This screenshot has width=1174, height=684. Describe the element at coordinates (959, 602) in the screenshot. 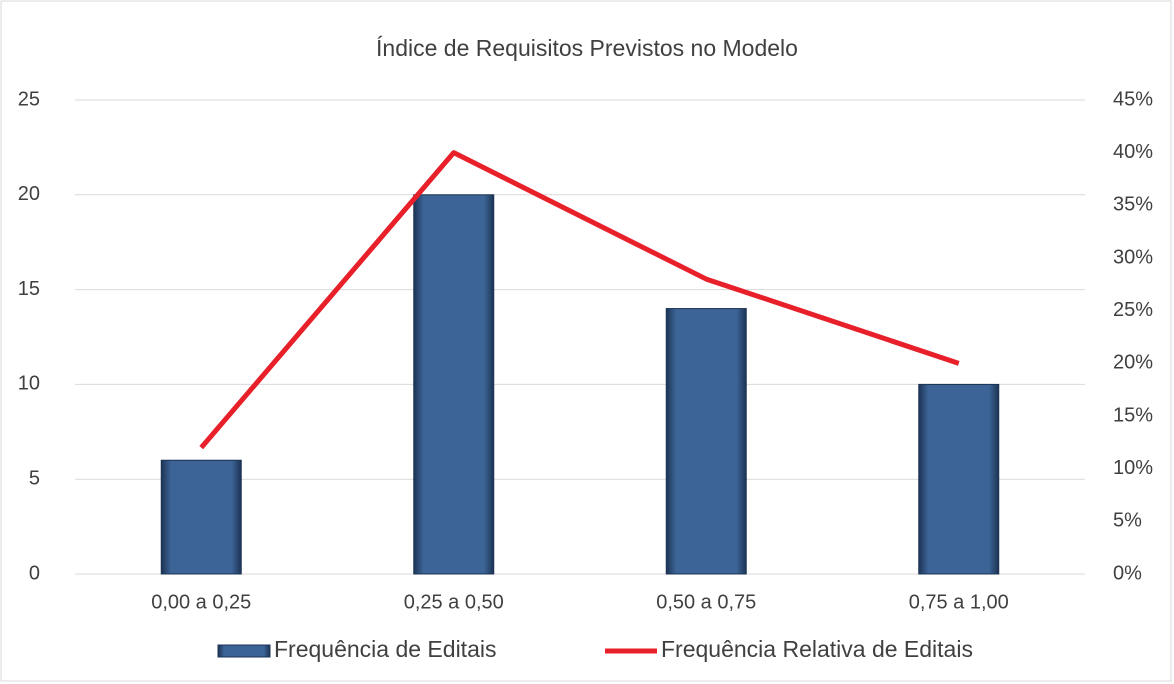

I see `x-tick-label: 0,75 a 1,00` at that location.